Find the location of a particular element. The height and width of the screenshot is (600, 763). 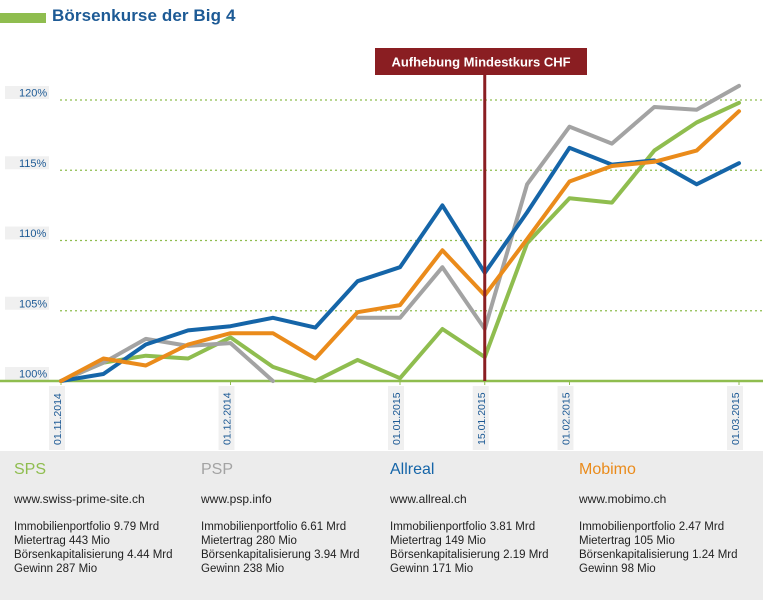

company-fact: Mietertrag 105 Mio is located at coordinates (627, 541).